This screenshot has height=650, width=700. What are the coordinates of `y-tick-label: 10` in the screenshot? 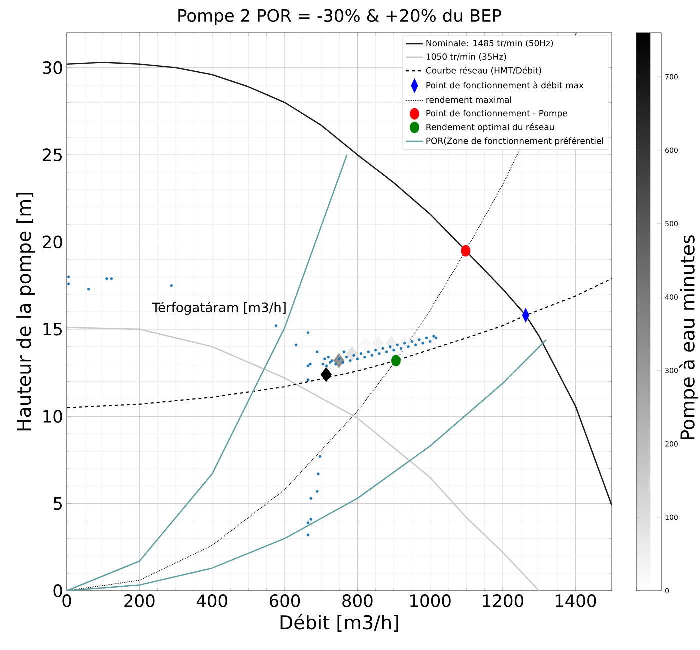 It's located at (53, 417).